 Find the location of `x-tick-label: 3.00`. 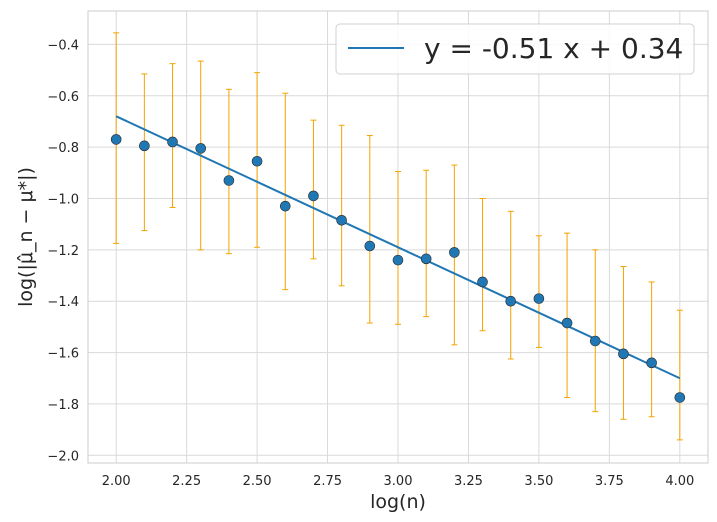

x-tick-label: 3.00 is located at coordinates (398, 481).